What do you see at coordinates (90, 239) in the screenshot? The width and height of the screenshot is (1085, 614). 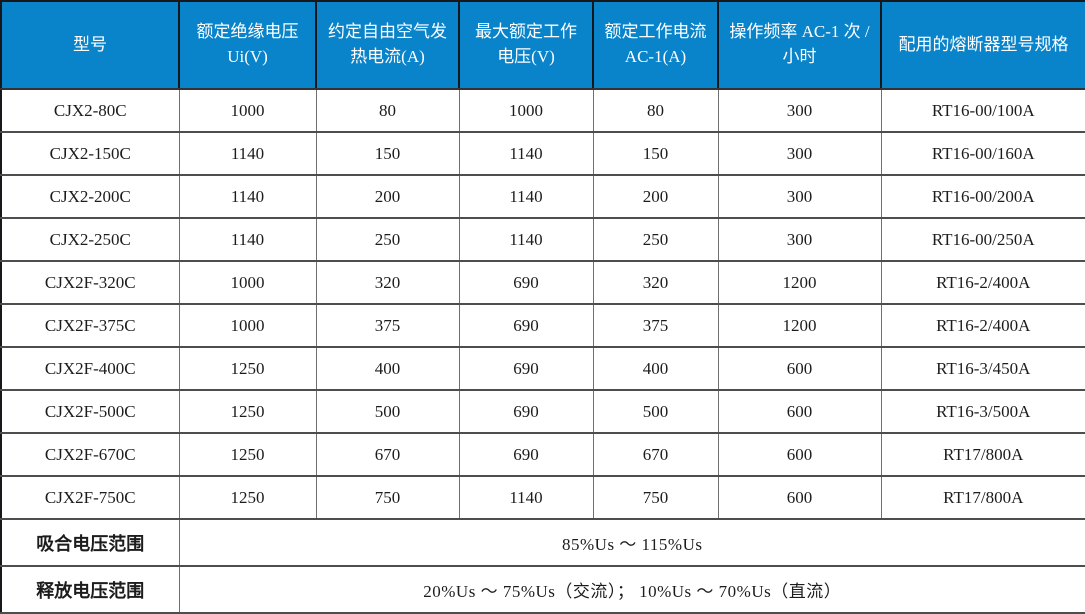 I see `cell-model: CJX2-250C` at bounding box center [90, 239].